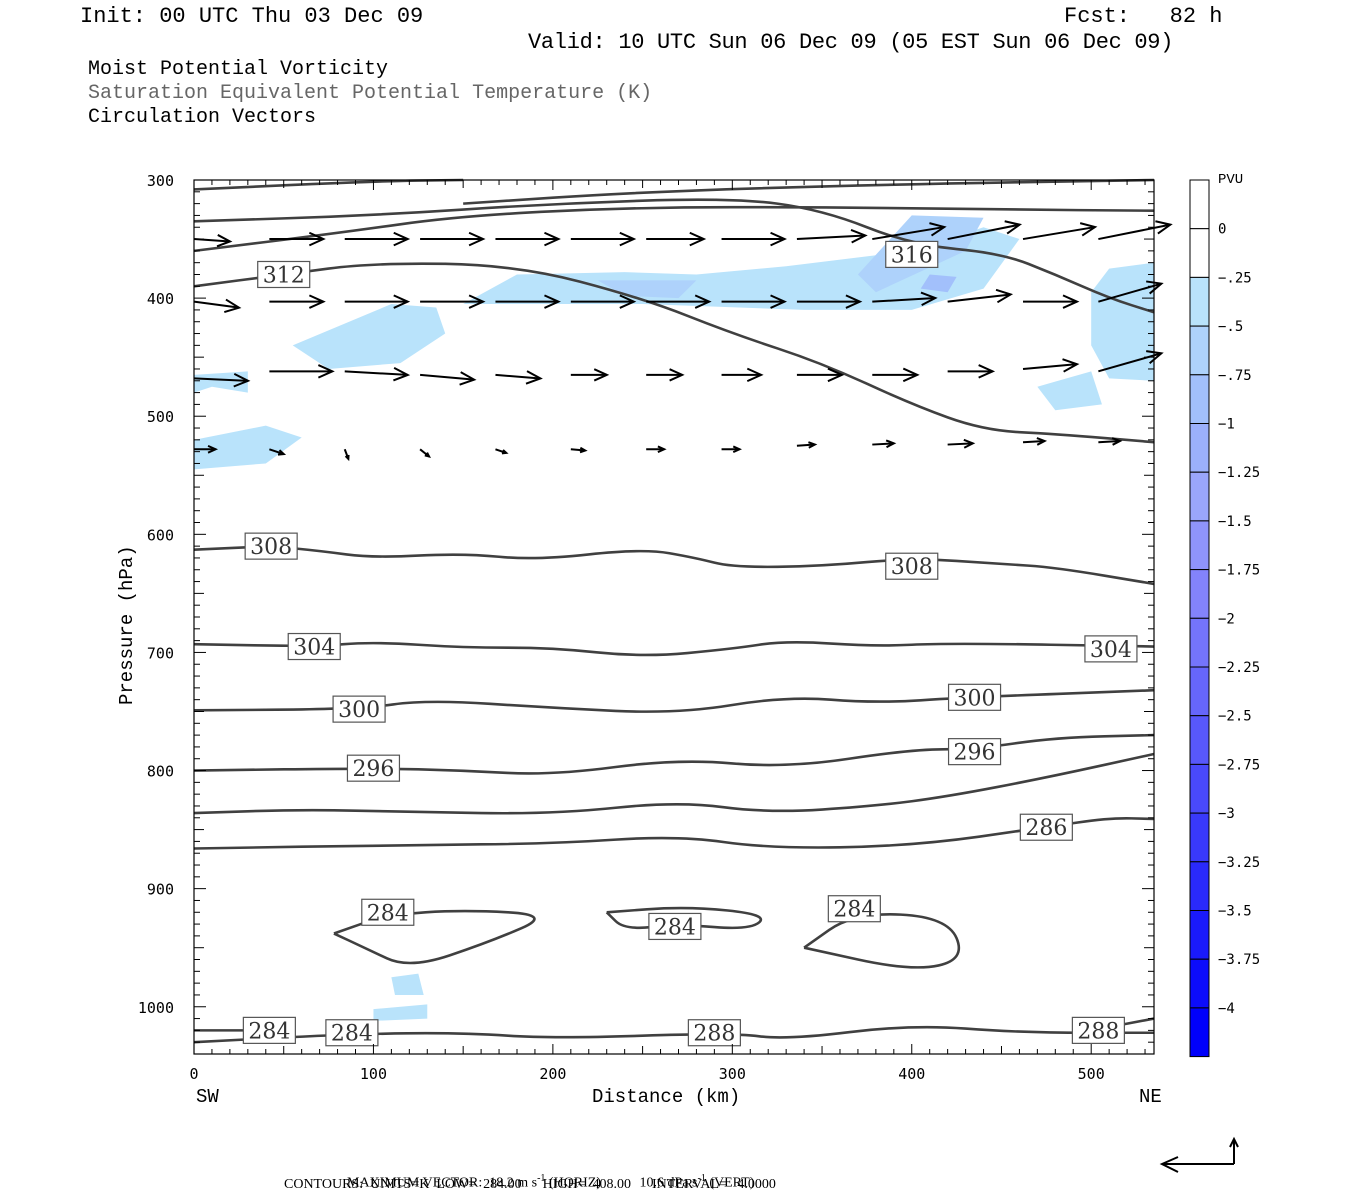 This screenshot has height=1200, width=1350. I want to click on contour-label-text: 316, so click(912, 255).